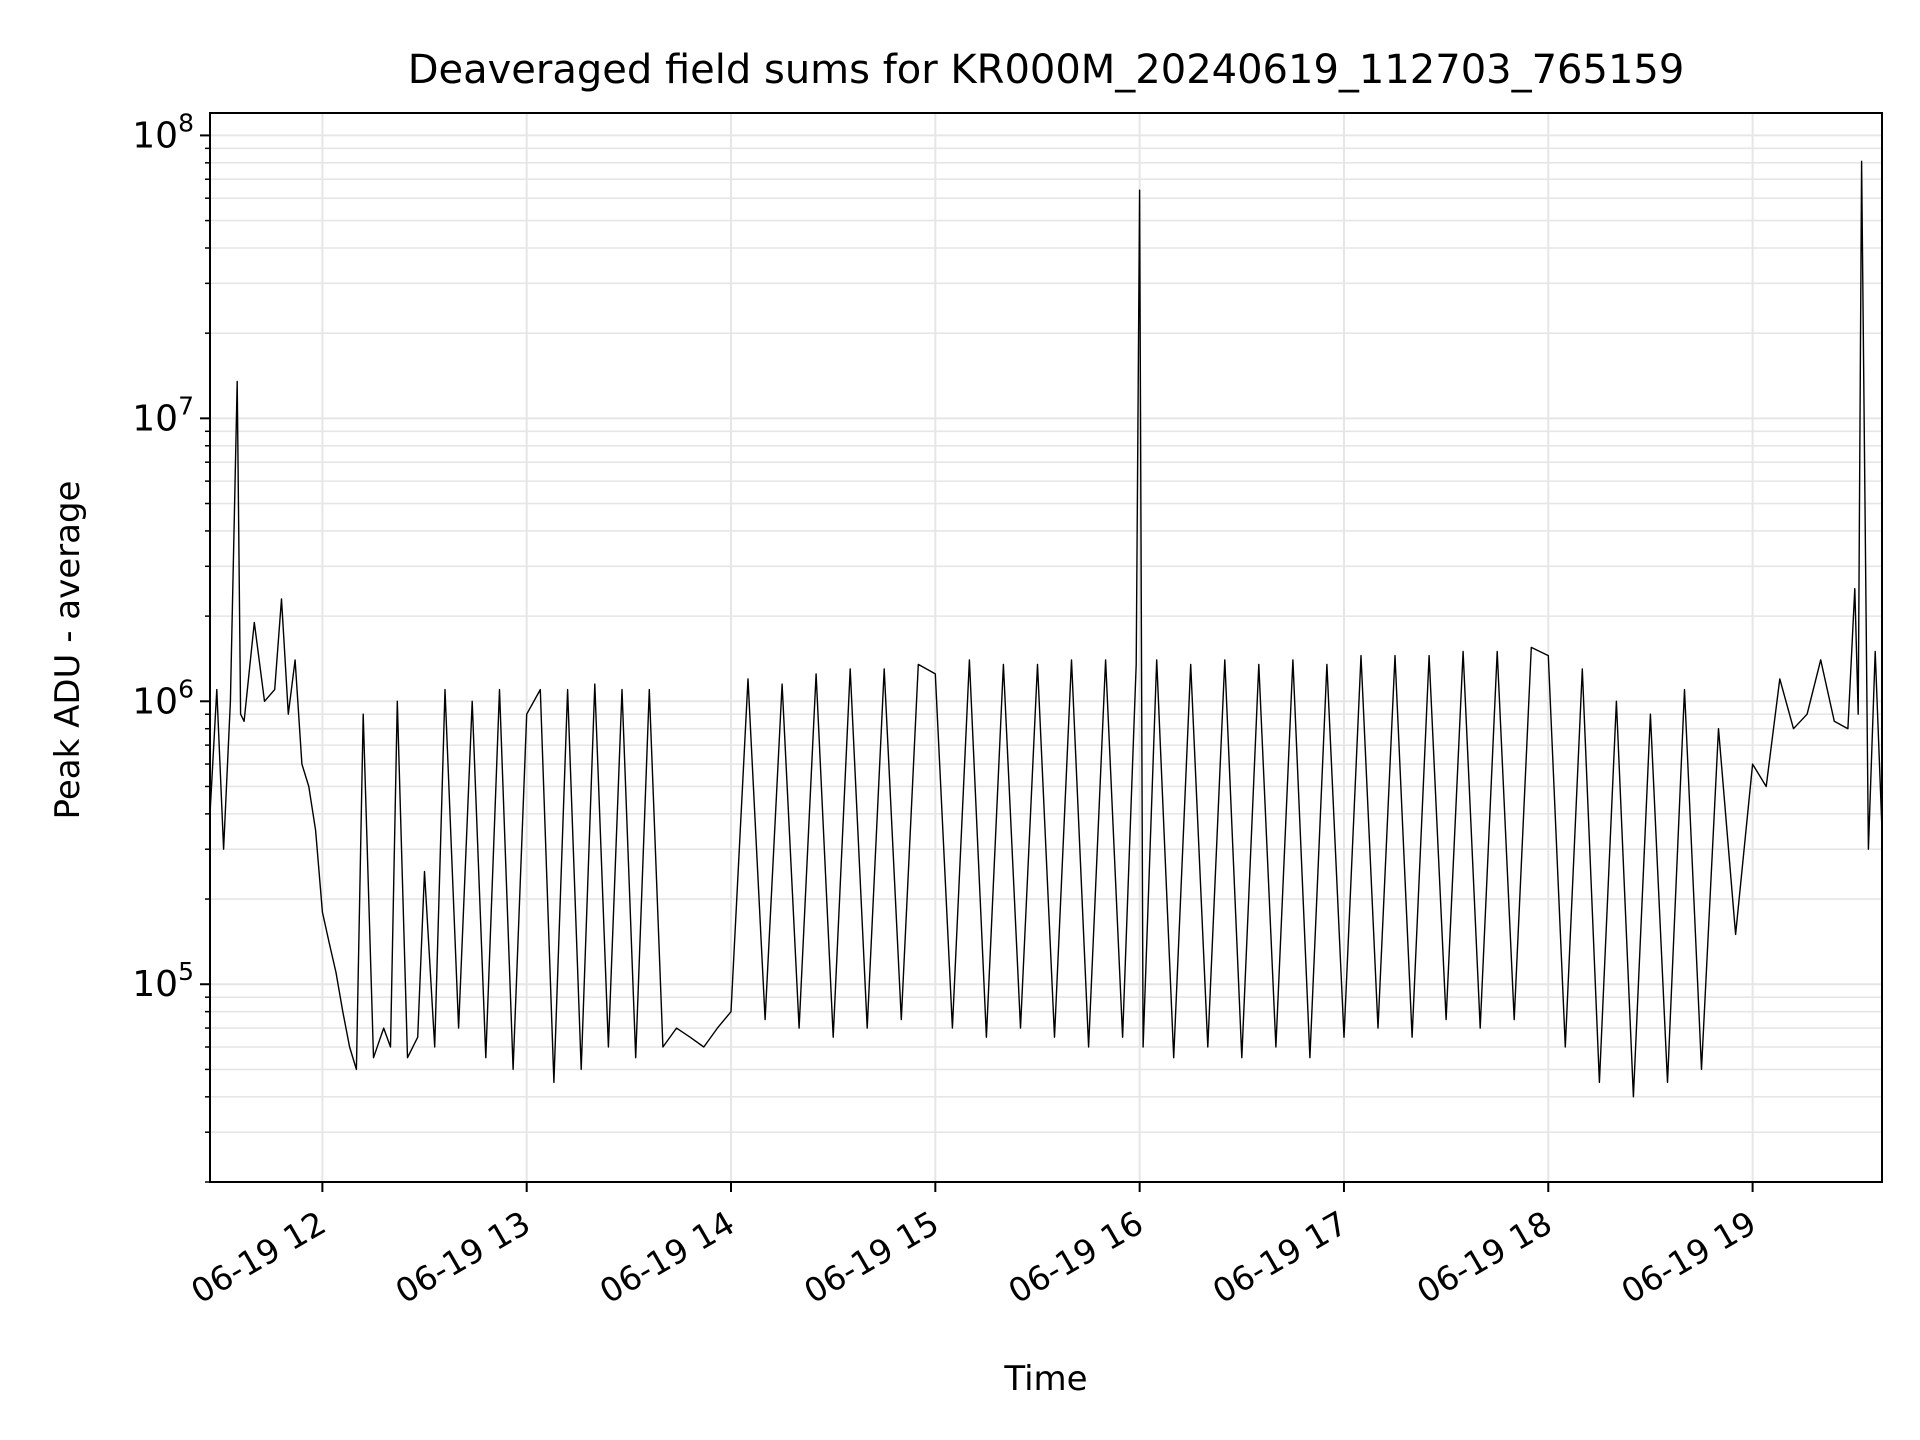 This screenshot has height=1440, width=1920. I want to click on y-axis-label: Peak ADU - average, so click(68, 650).